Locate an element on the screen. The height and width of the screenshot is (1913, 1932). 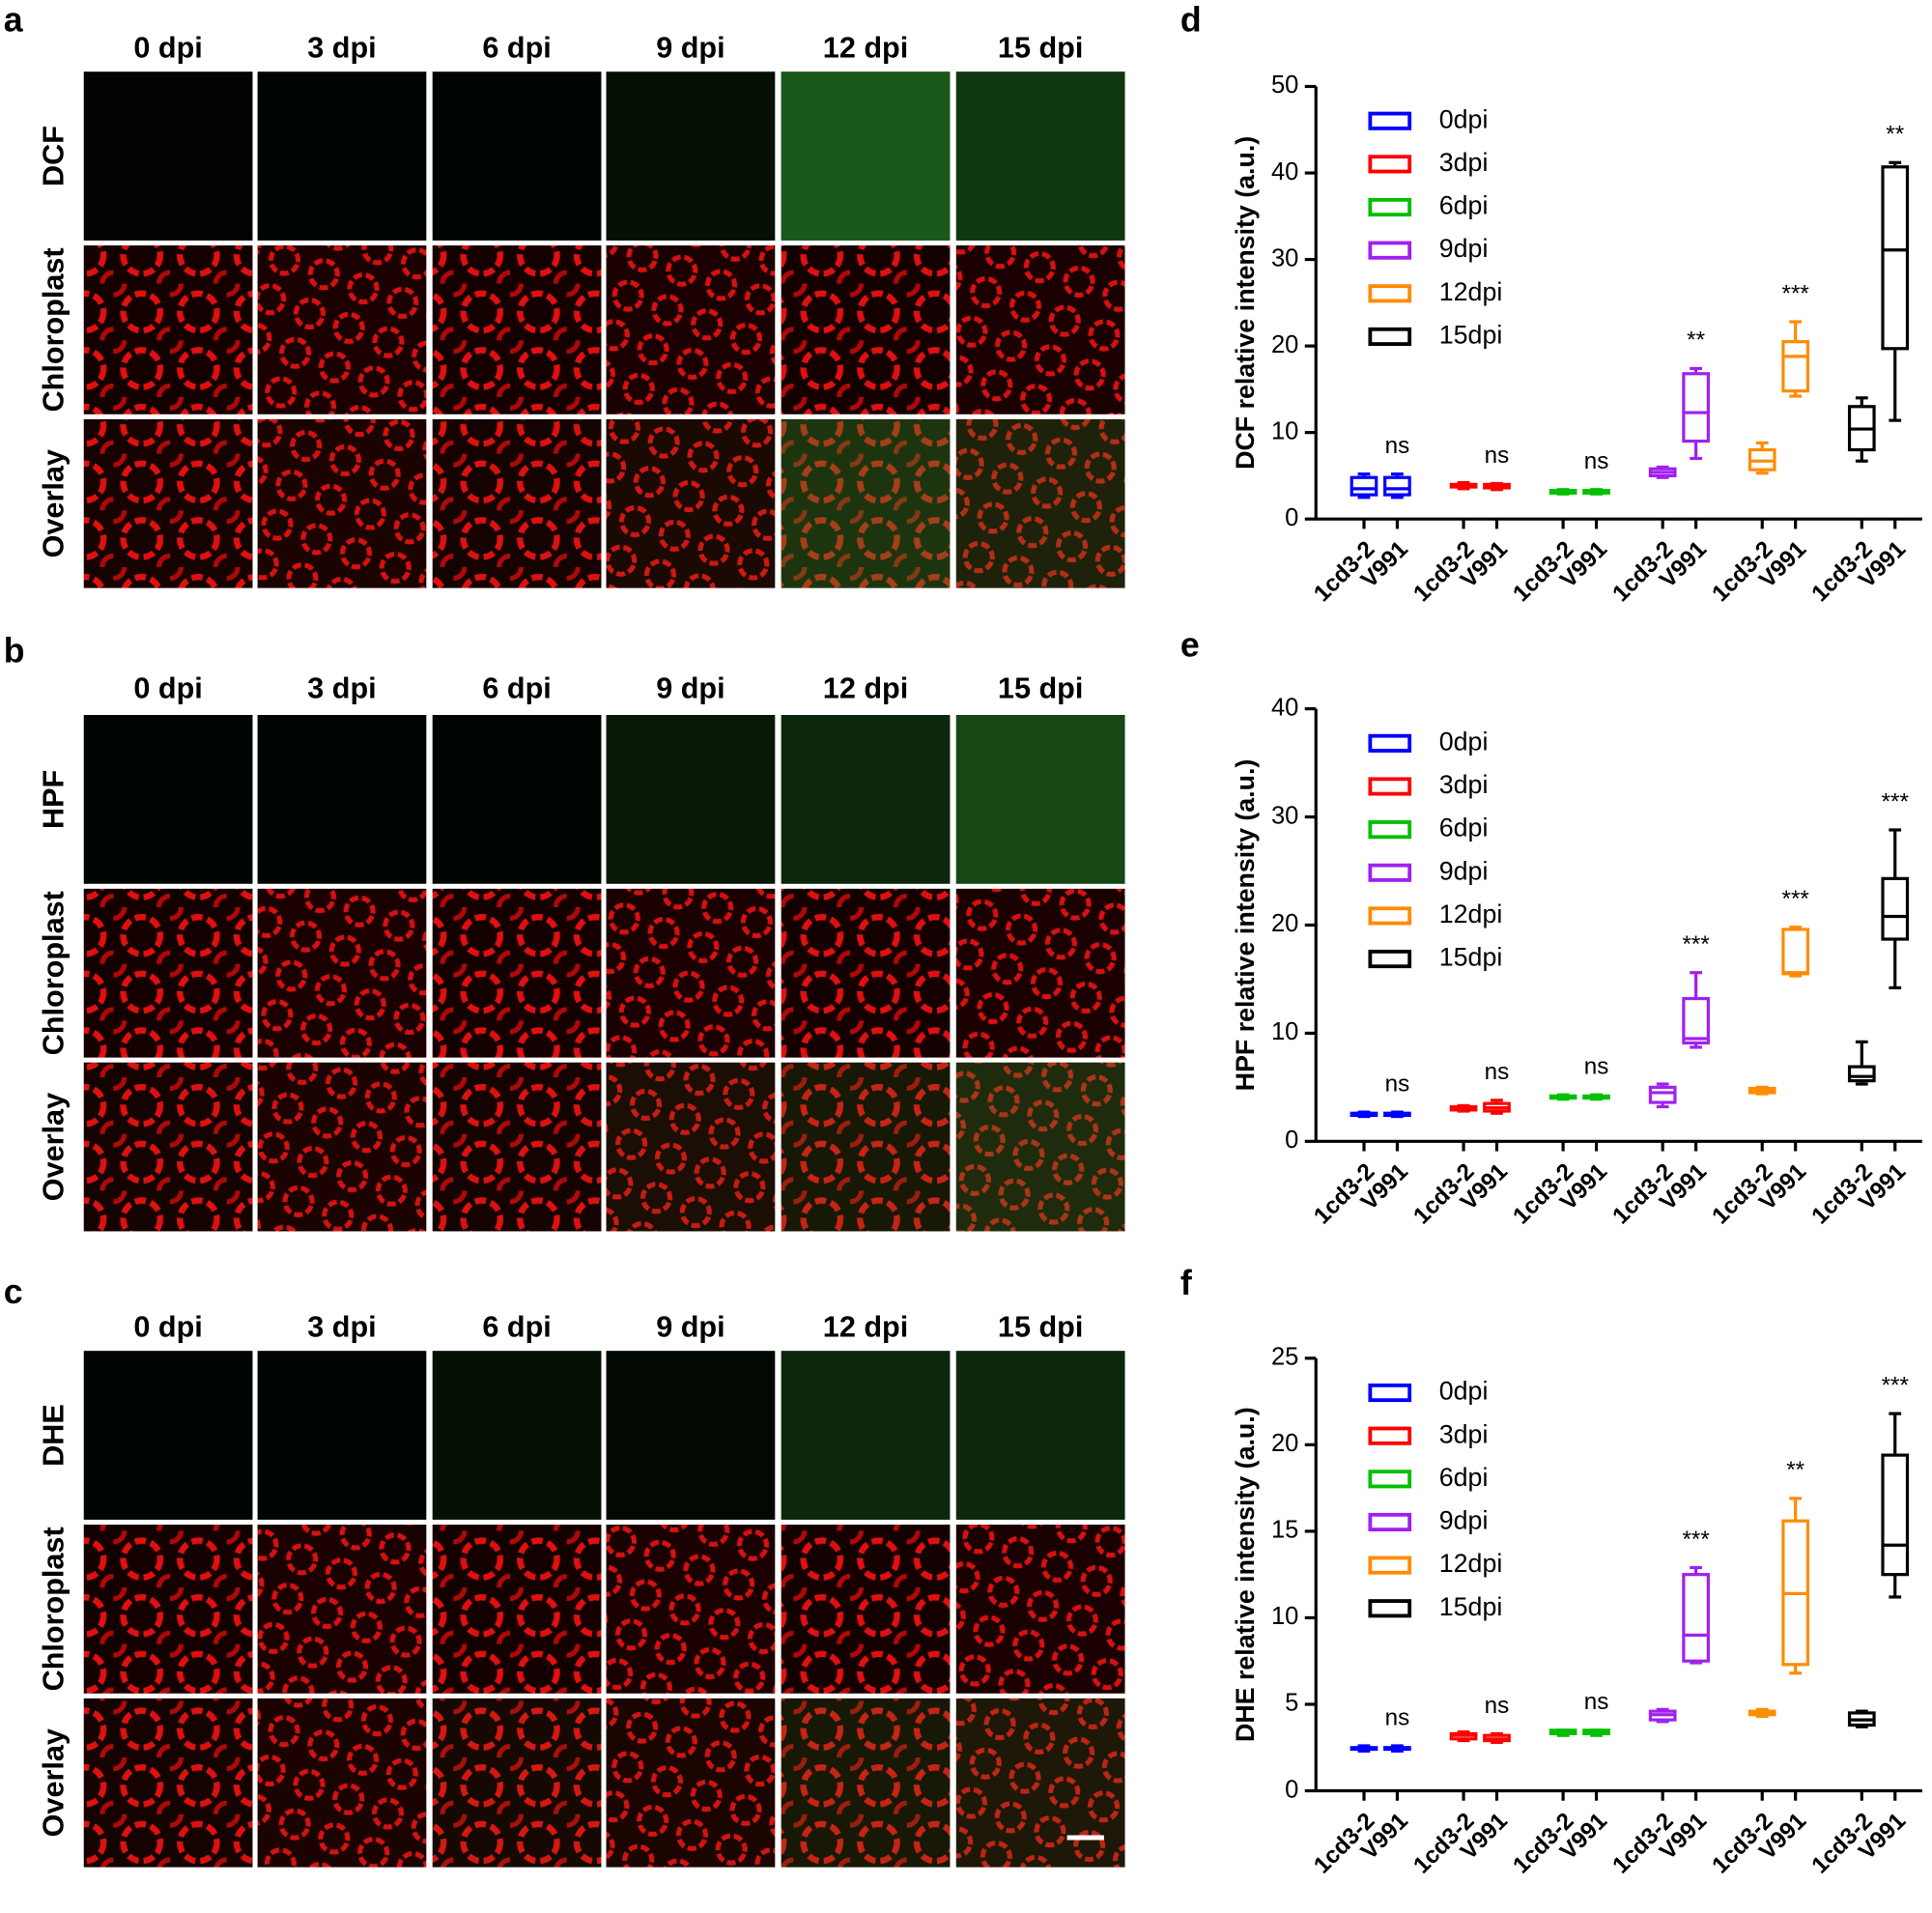
y-tick-label: 15 is located at coordinates (1284, 1530).